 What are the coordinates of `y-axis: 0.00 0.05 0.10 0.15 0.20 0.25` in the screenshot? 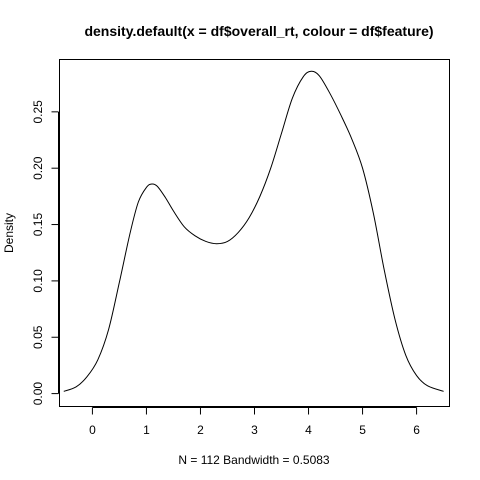 It's located at (45, 252).